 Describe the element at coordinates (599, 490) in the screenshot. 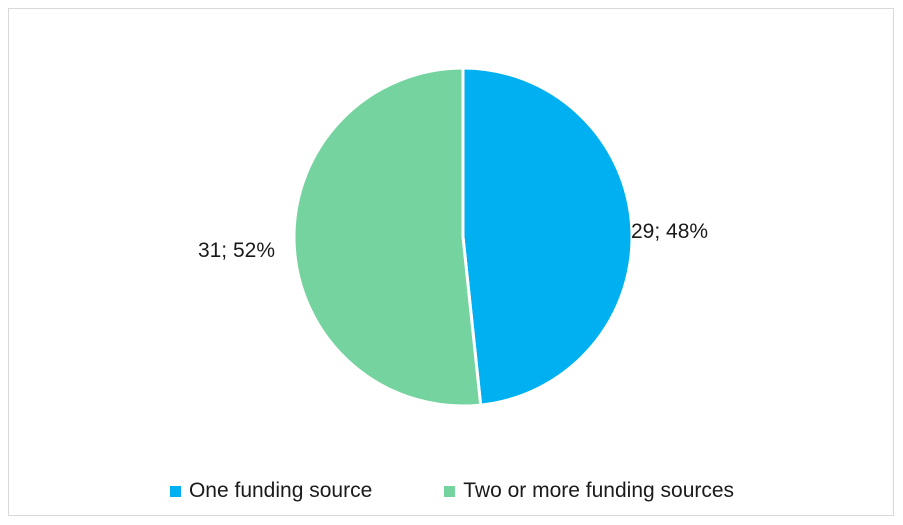

I see `legend-label: Two or more funding sources` at that location.